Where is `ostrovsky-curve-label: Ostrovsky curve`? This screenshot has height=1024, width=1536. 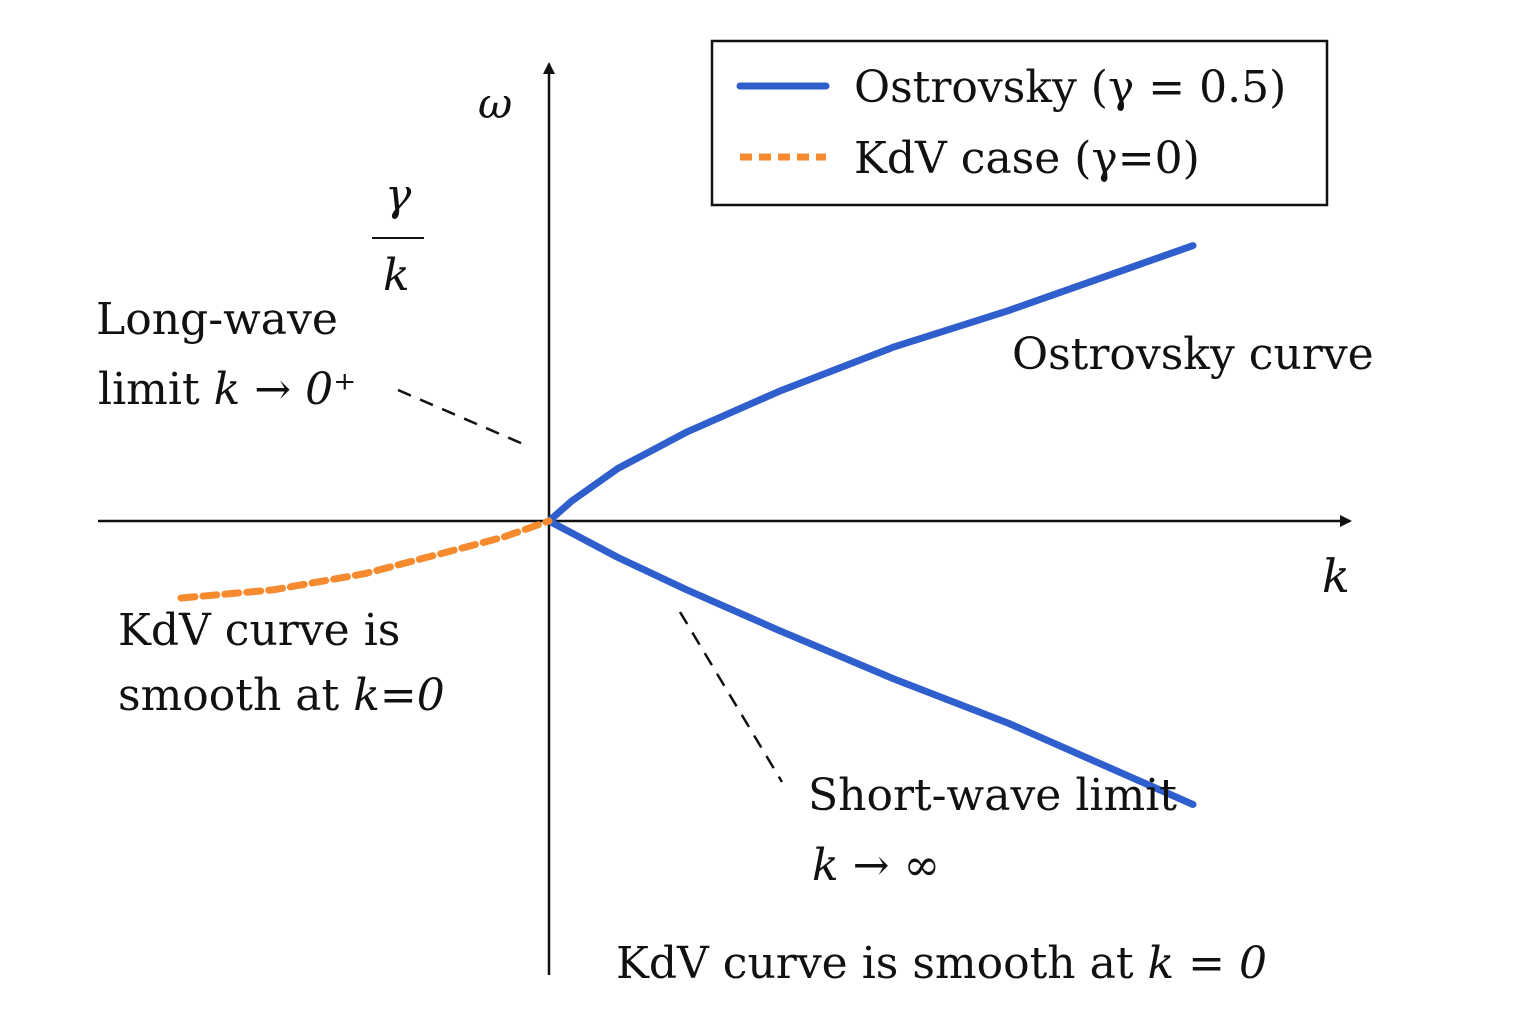
ostrovsky-curve-label: Ostrovsky curve is located at coordinates (1193, 354).